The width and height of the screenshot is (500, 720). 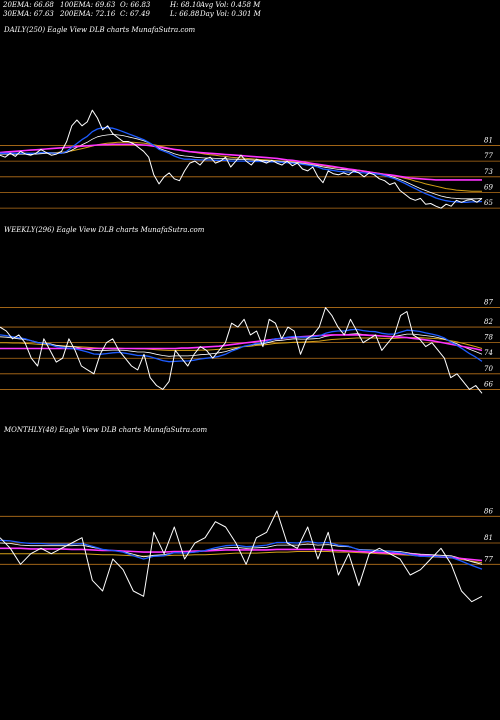 I want to click on monthly-chart: 86 81 77, so click(x=250, y=555).